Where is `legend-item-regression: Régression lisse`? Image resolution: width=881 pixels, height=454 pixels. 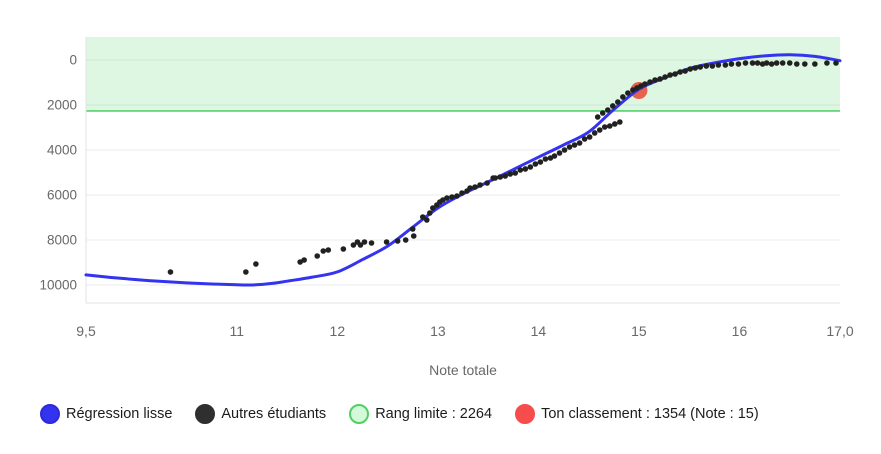
legend-item-regression: Régression lisse is located at coordinates (106, 414).